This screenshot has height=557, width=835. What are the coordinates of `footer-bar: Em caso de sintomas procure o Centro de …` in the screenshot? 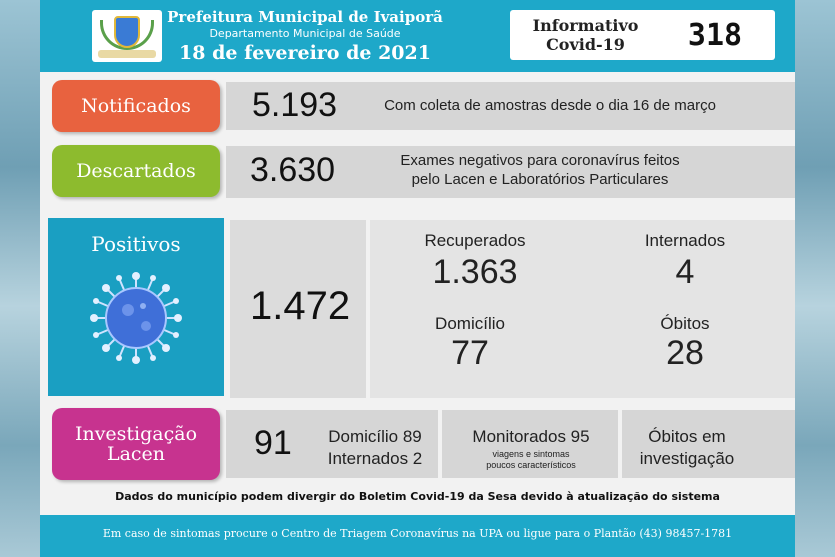 It's located at (417, 536).